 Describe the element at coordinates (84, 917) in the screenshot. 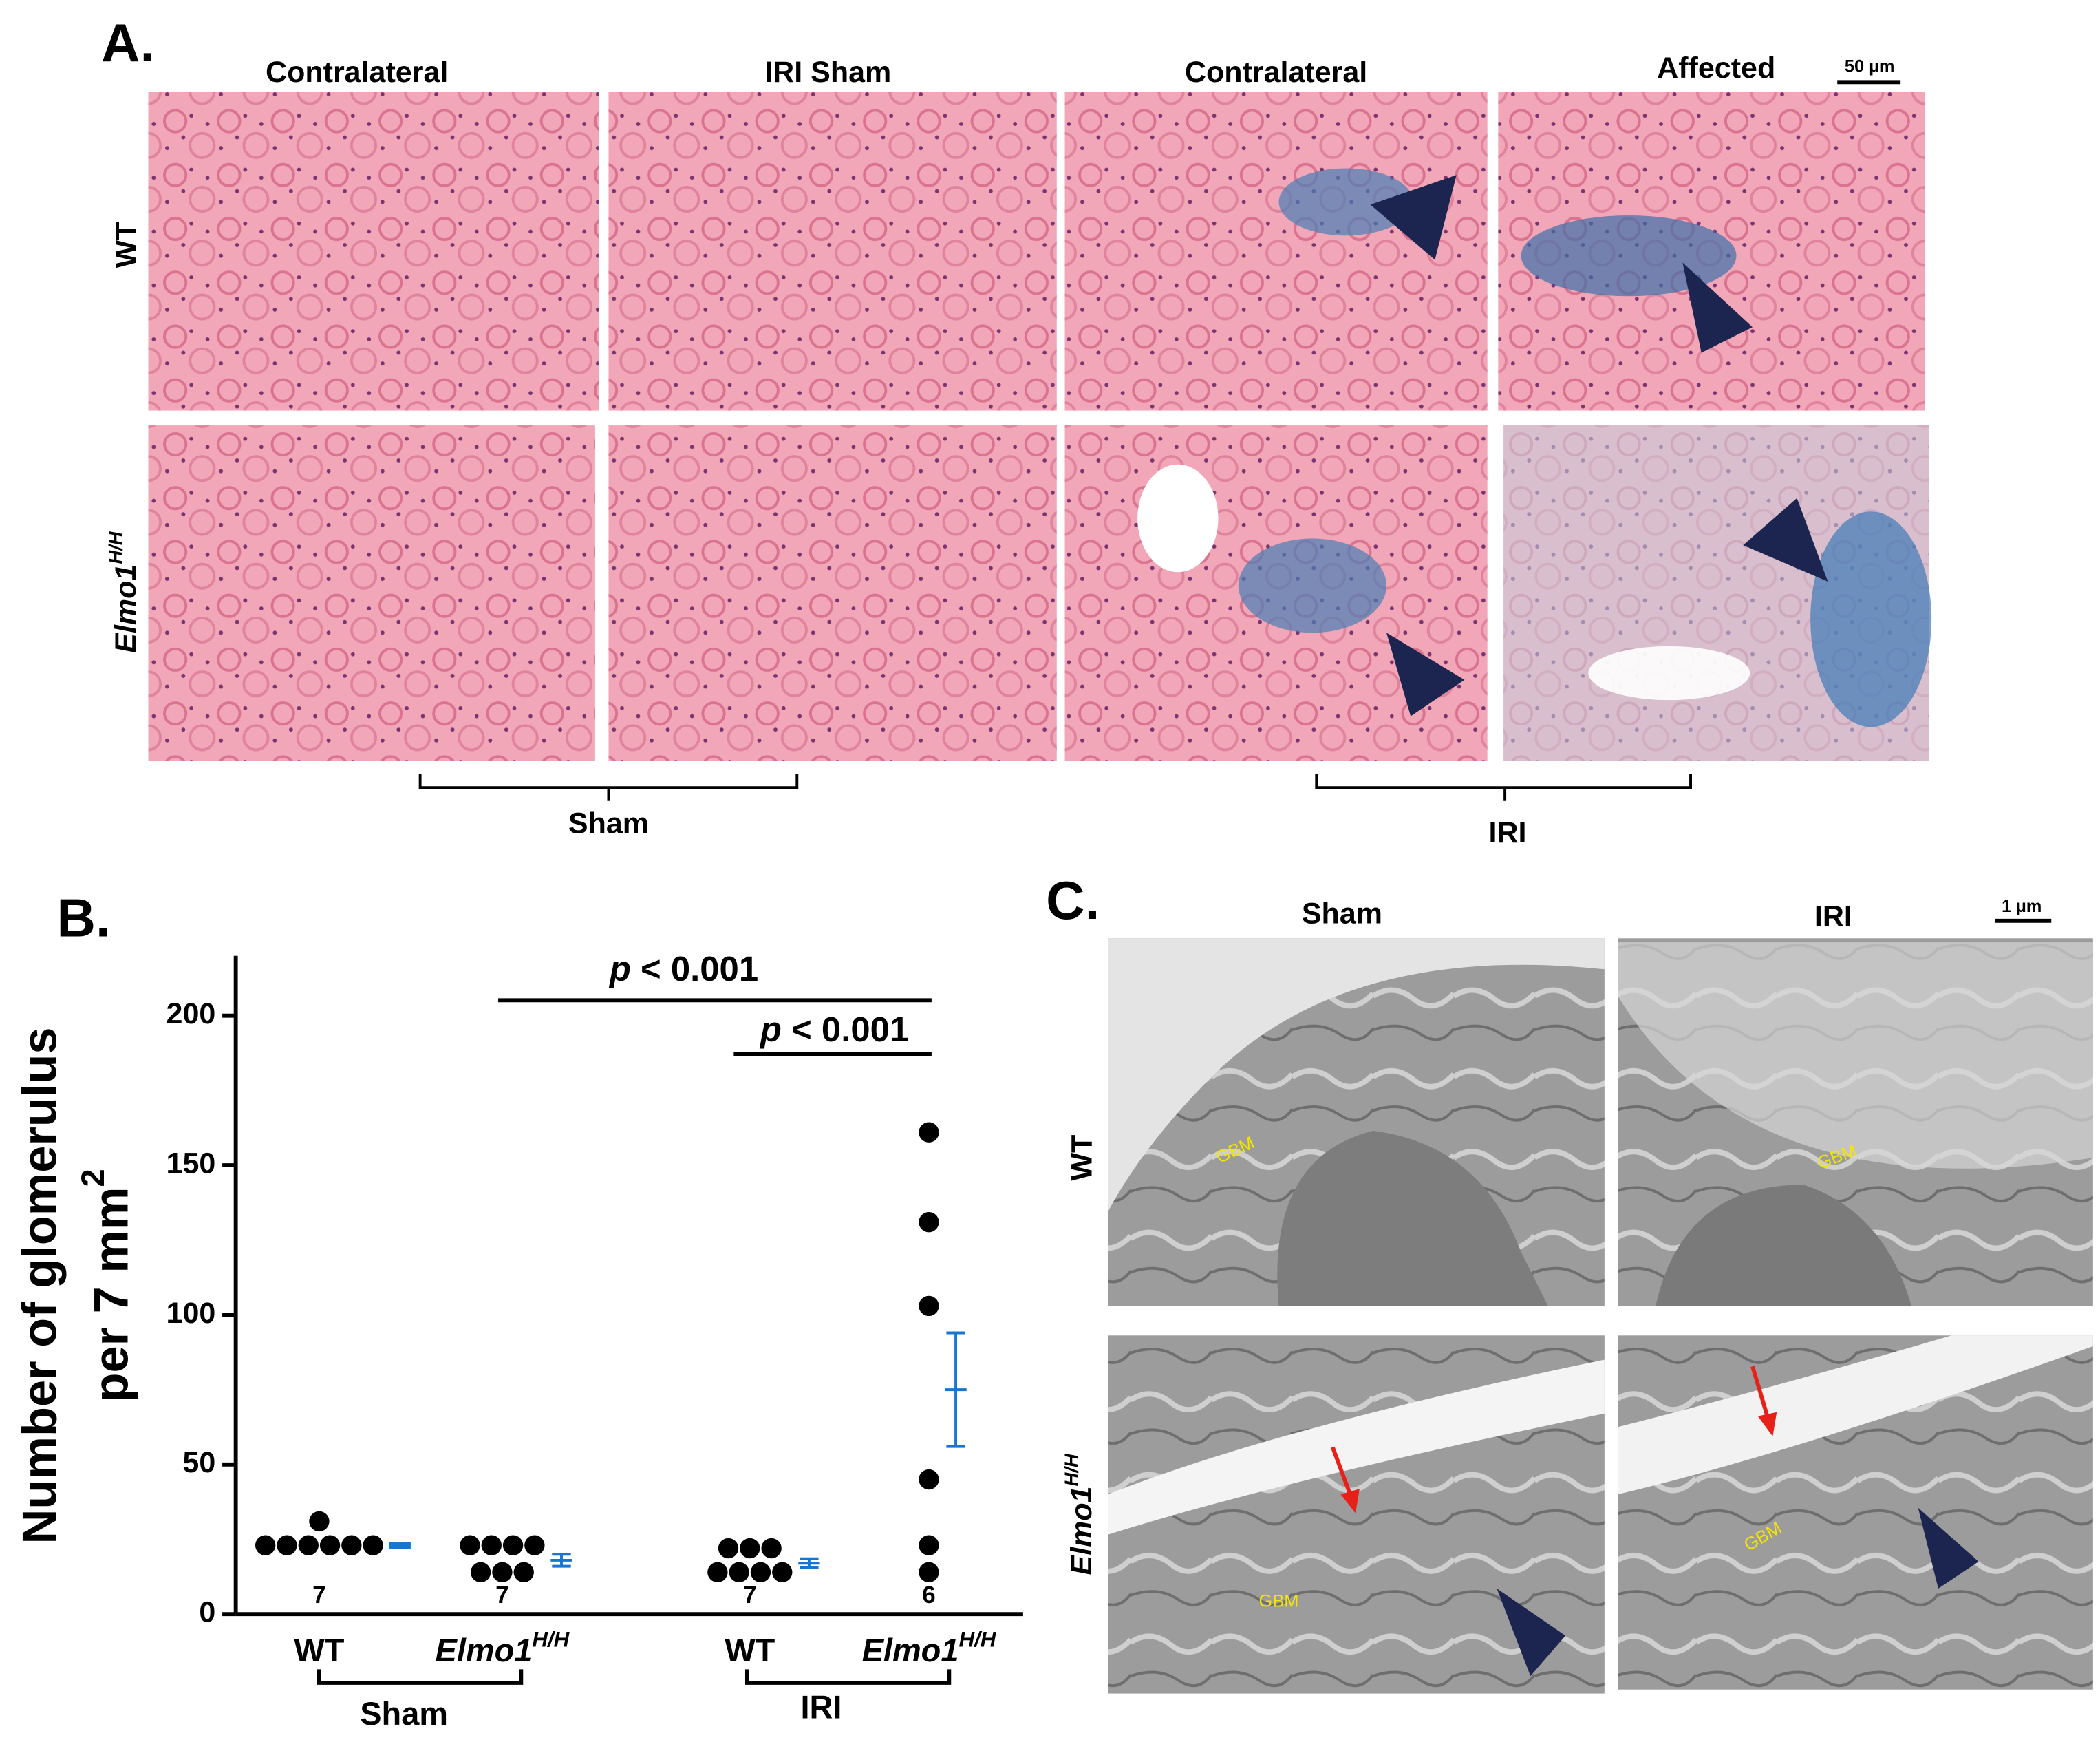

I see `panel-label: B.` at that location.